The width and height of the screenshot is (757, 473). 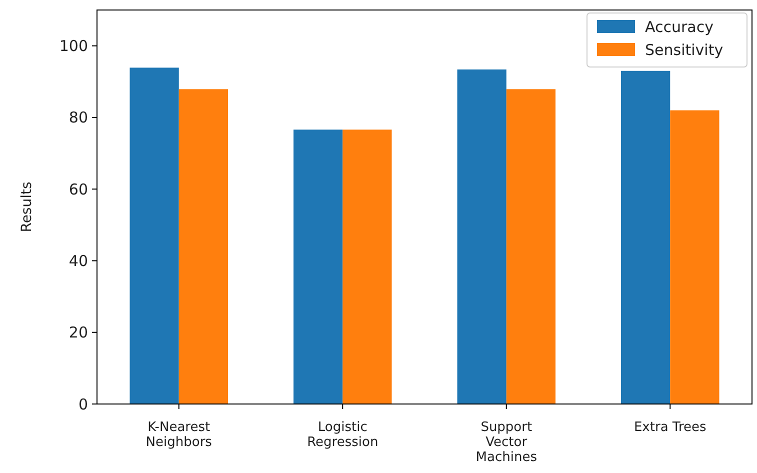 What do you see at coordinates (679, 27) in the screenshot?
I see `legend-label: Accuracy` at bounding box center [679, 27].